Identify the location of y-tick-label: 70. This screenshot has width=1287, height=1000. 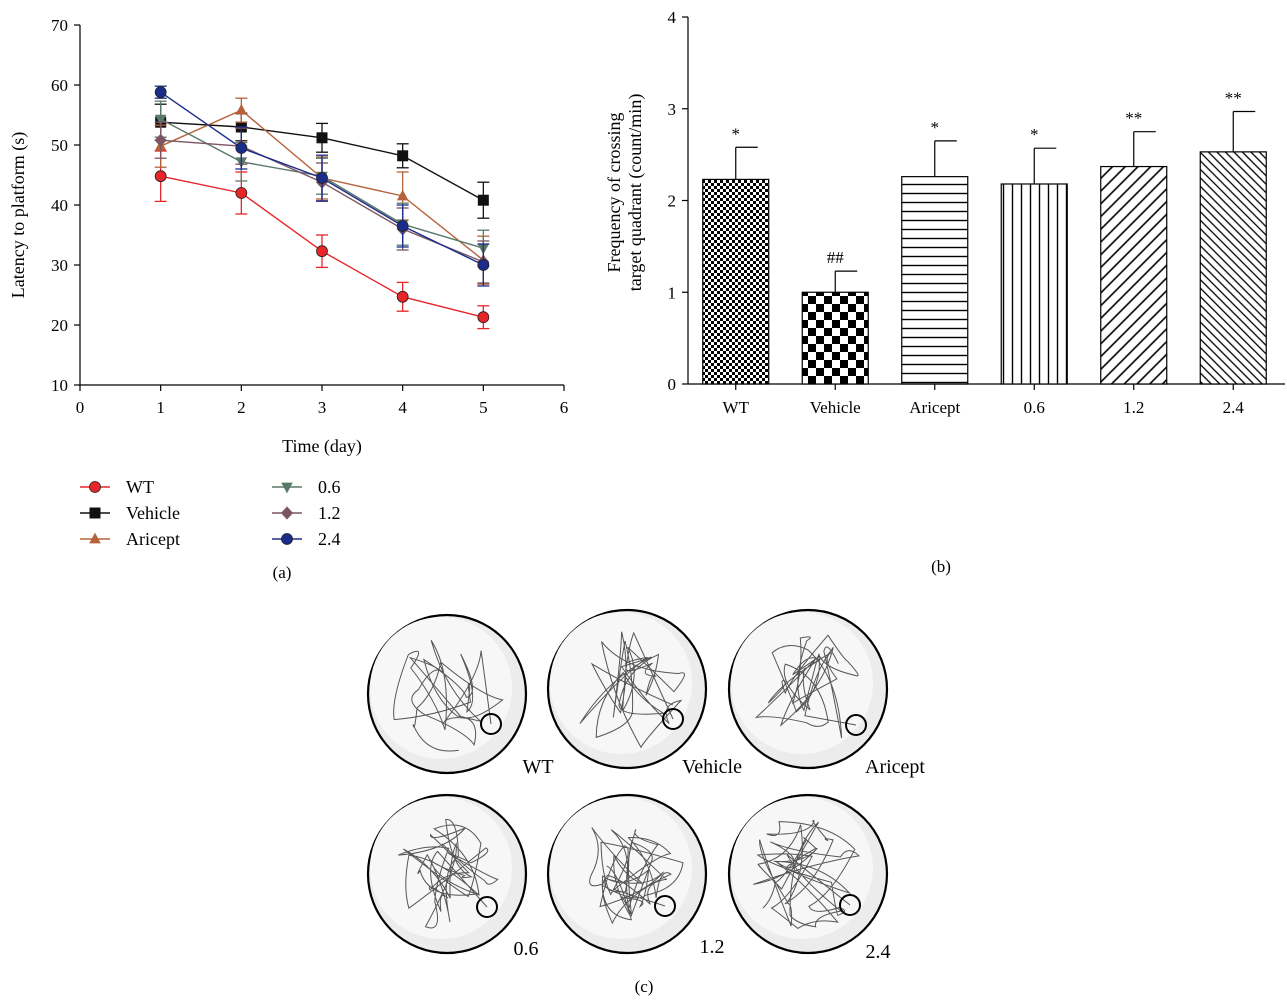
(59, 25).